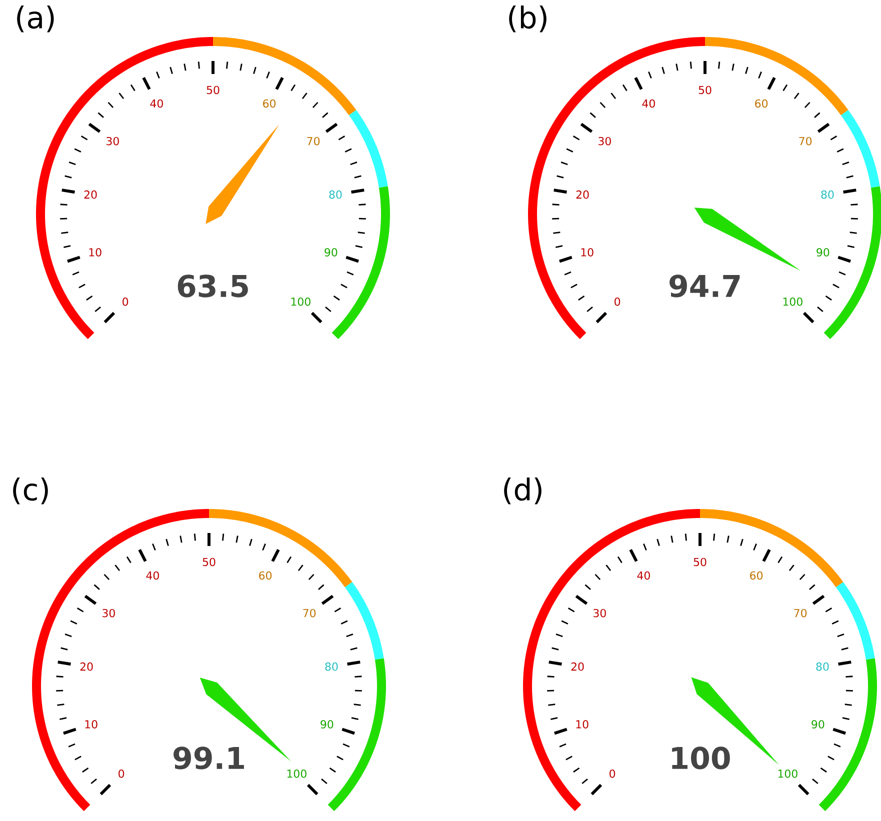 Image resolution: width=881 pixels, height=821 pixels. What do you see at coordinates (35, 19) in the screenshot?
I see `chart-title: (a)` at bounding box center [35, 19].